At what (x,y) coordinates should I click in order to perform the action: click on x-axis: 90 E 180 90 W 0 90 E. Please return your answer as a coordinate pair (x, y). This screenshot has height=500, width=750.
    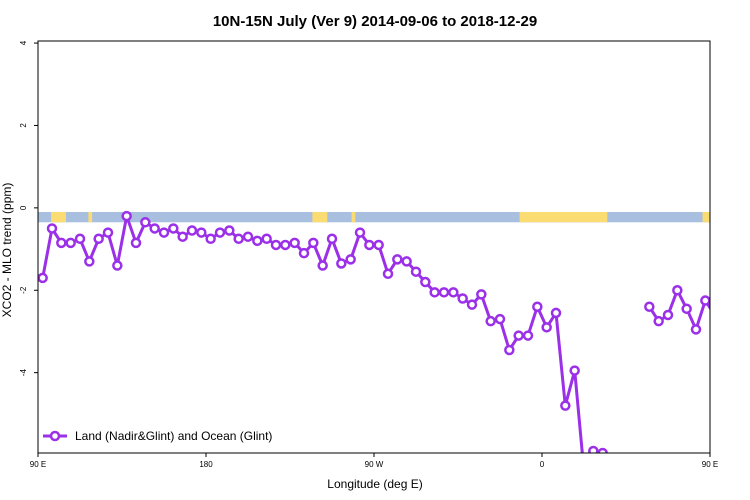
    Looking at the image, I should click on (374, 461).